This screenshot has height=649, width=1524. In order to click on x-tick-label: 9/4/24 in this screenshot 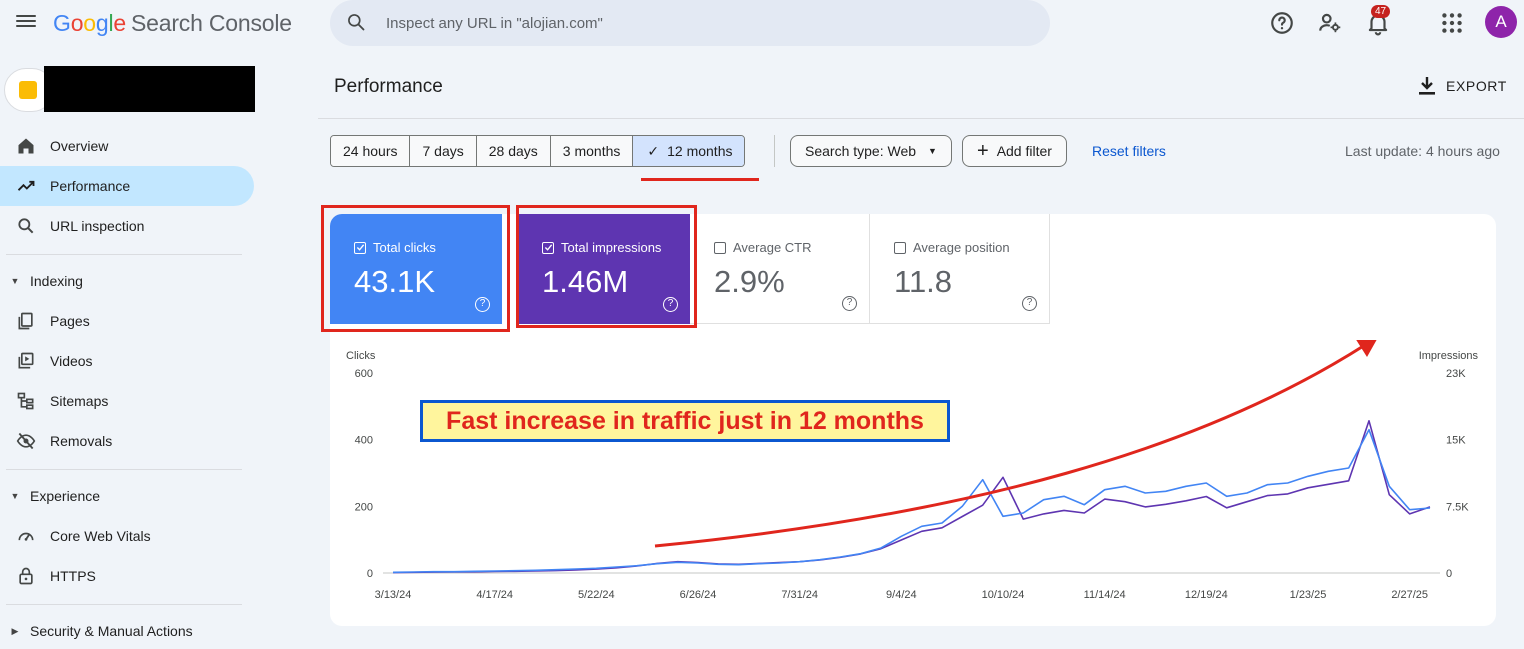, I will do `click(901, 595)`.